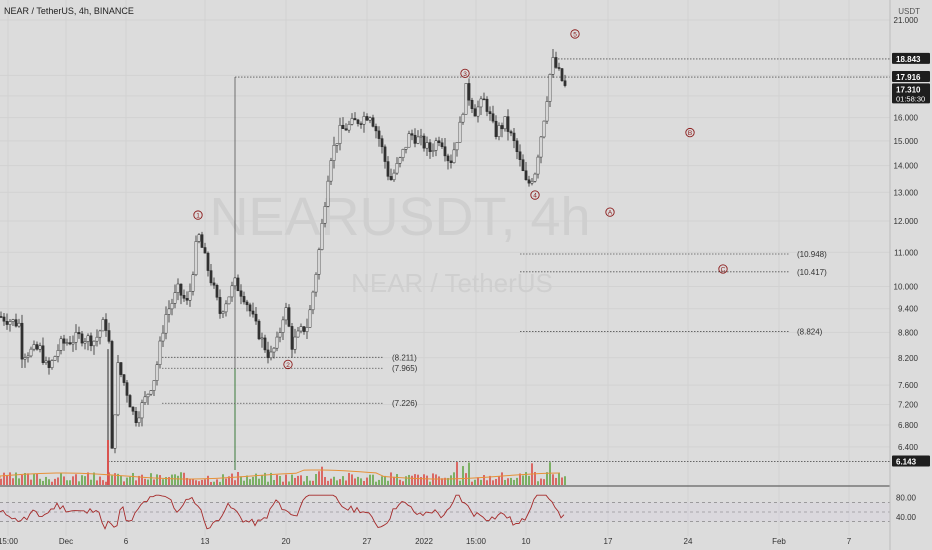 Image resolution: width=932 pixels, height=550 pixels. What do you see at coordinates (906, 252) in the screenshot?
I see `price-axis-label: 11.000` at bounding box center [906, 252].